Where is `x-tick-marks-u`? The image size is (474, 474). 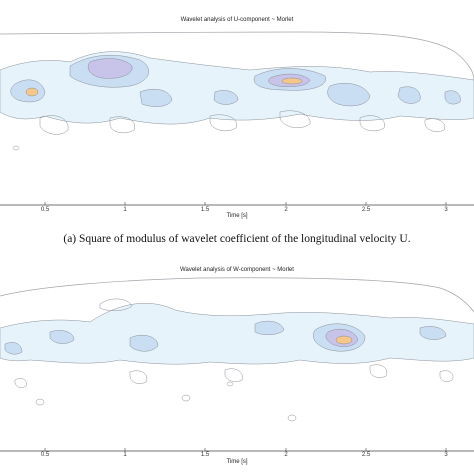
x-tick-marks-u is located at coordinates (245, 203).